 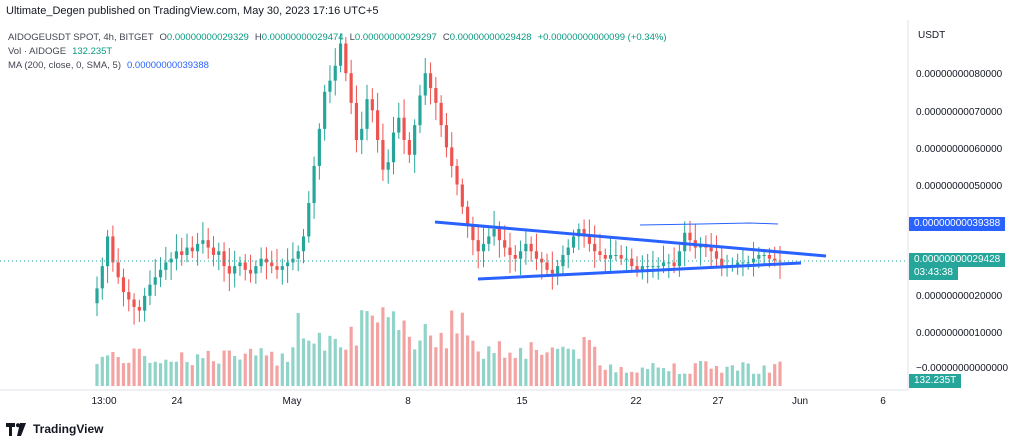 I want to click on legend-high: 0.00000000029474, so click(x=302, y=37).